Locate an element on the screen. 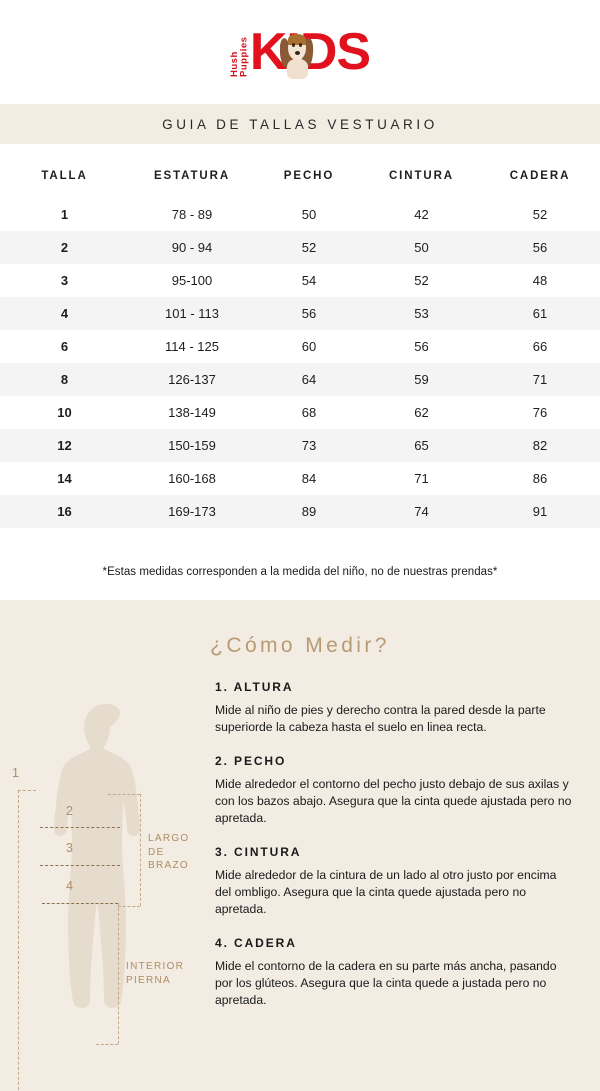 The image size is (600, 1091). cintura-cell: 56 is located at coordinates (421, 346).